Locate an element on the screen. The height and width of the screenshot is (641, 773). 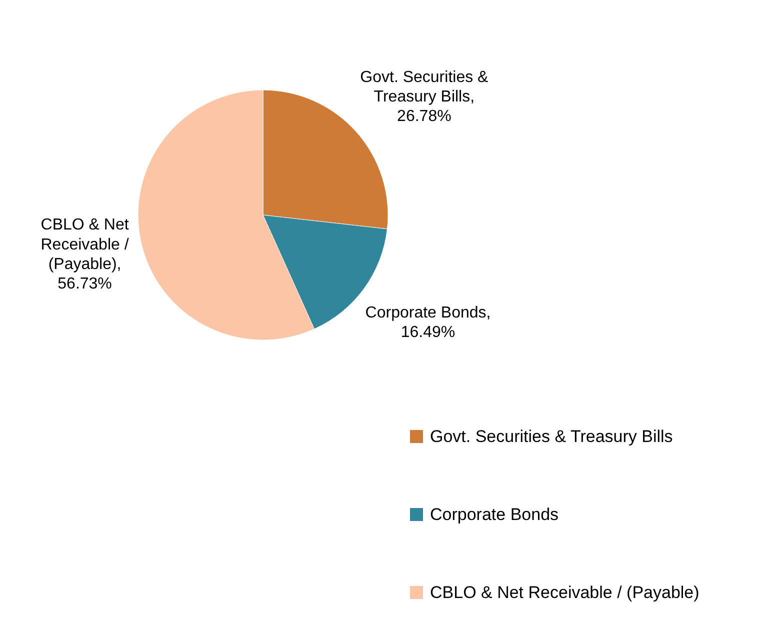
data-label: Govt. Securities & Treasury Bills, 26.78% is located at coordinates (424, 96).